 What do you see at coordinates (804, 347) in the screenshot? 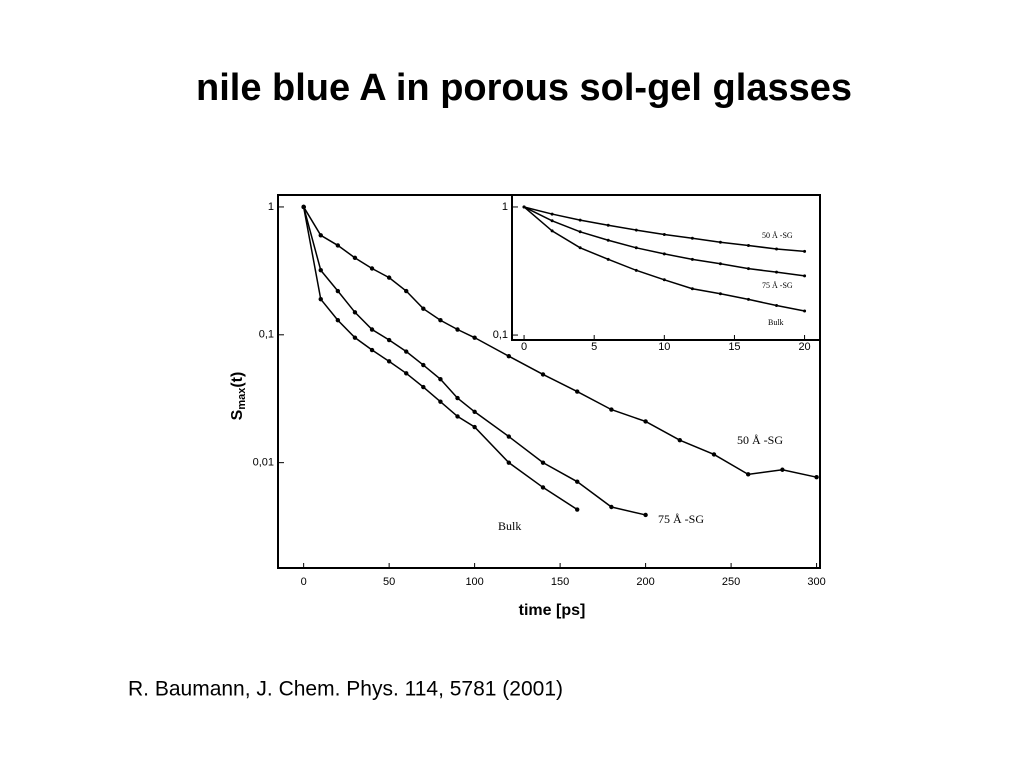
I see `x-tick-label: 20` at bounding box center [804, 347].